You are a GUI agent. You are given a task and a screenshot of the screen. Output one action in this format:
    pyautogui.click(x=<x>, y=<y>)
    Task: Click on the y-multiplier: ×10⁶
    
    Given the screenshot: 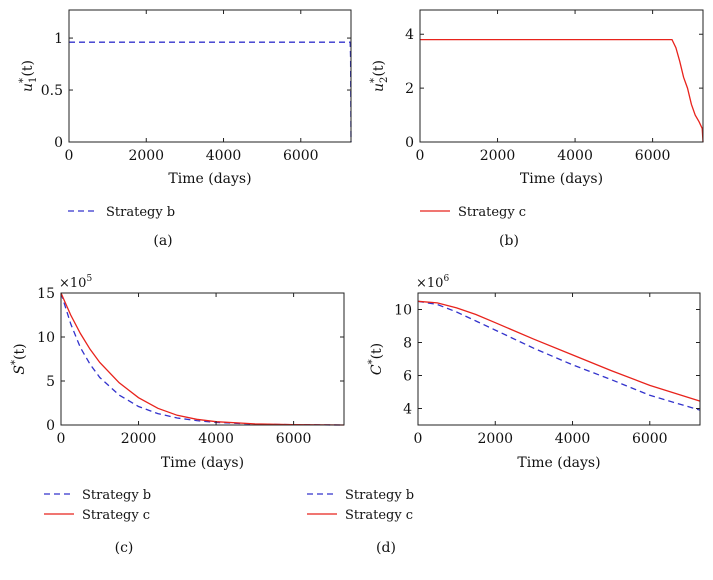 What is the action you would take?
    pyautogui.click(x=432, y=282)
    